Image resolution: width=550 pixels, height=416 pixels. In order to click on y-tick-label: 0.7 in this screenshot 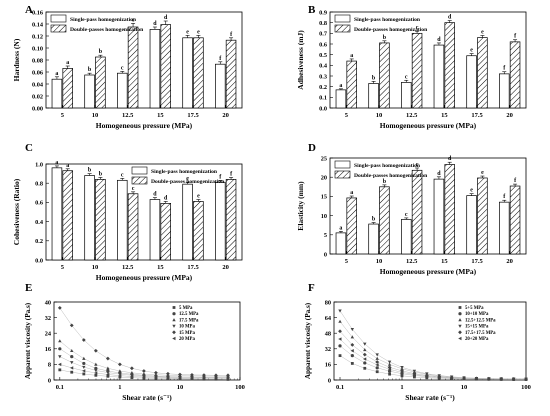, I will do `click(323, 34)`.